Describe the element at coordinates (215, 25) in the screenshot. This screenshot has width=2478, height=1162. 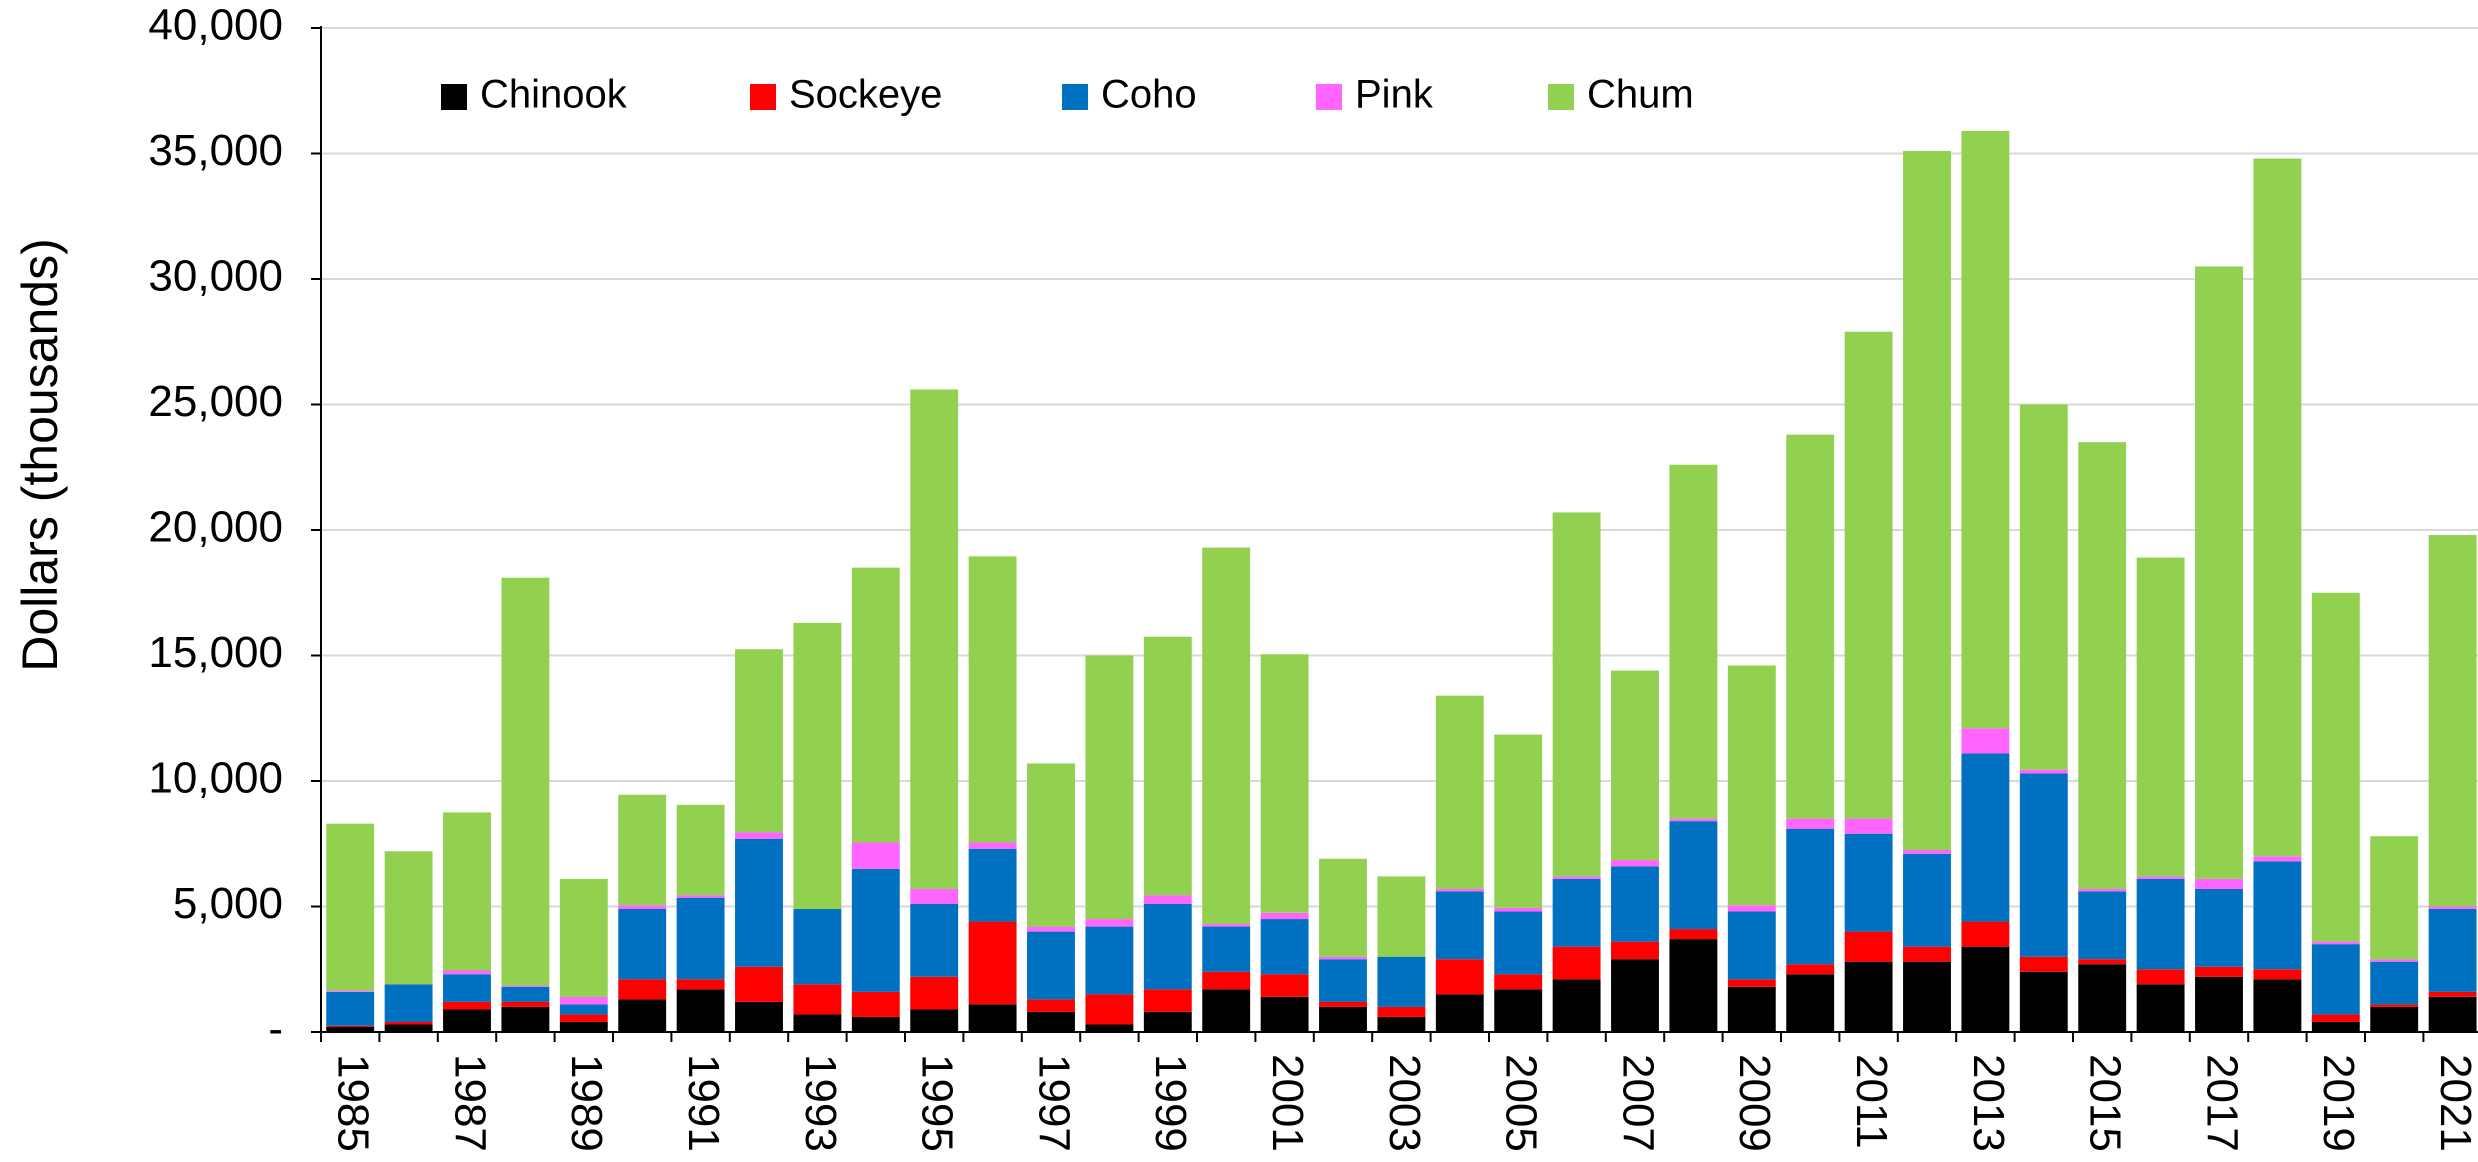
I see `y-tick-label: 40,000` at that location.